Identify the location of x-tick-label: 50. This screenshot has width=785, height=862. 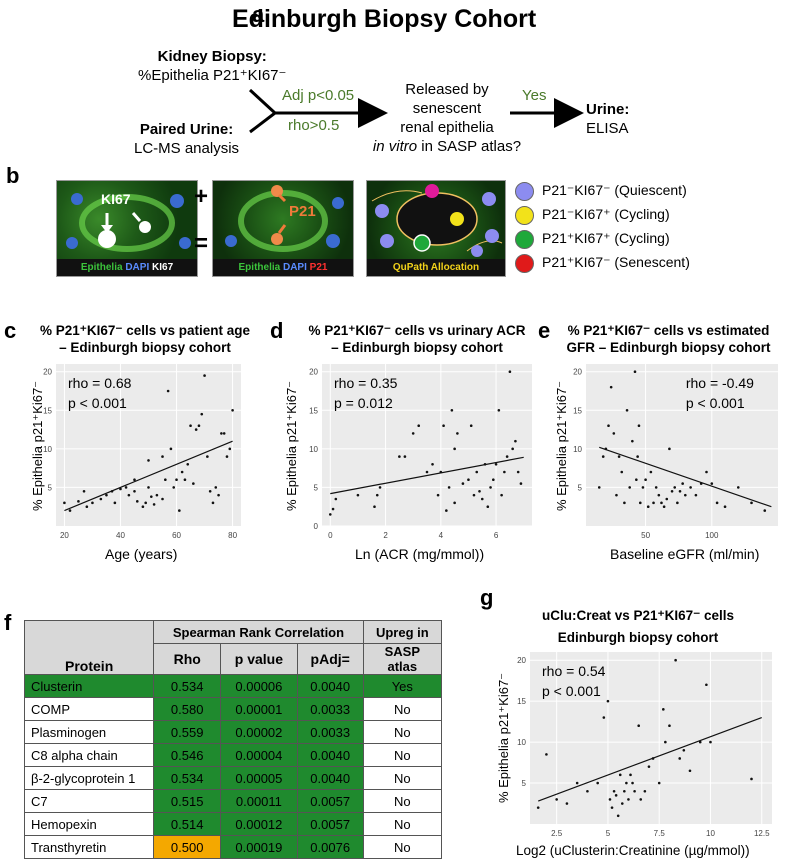
(645, 535).